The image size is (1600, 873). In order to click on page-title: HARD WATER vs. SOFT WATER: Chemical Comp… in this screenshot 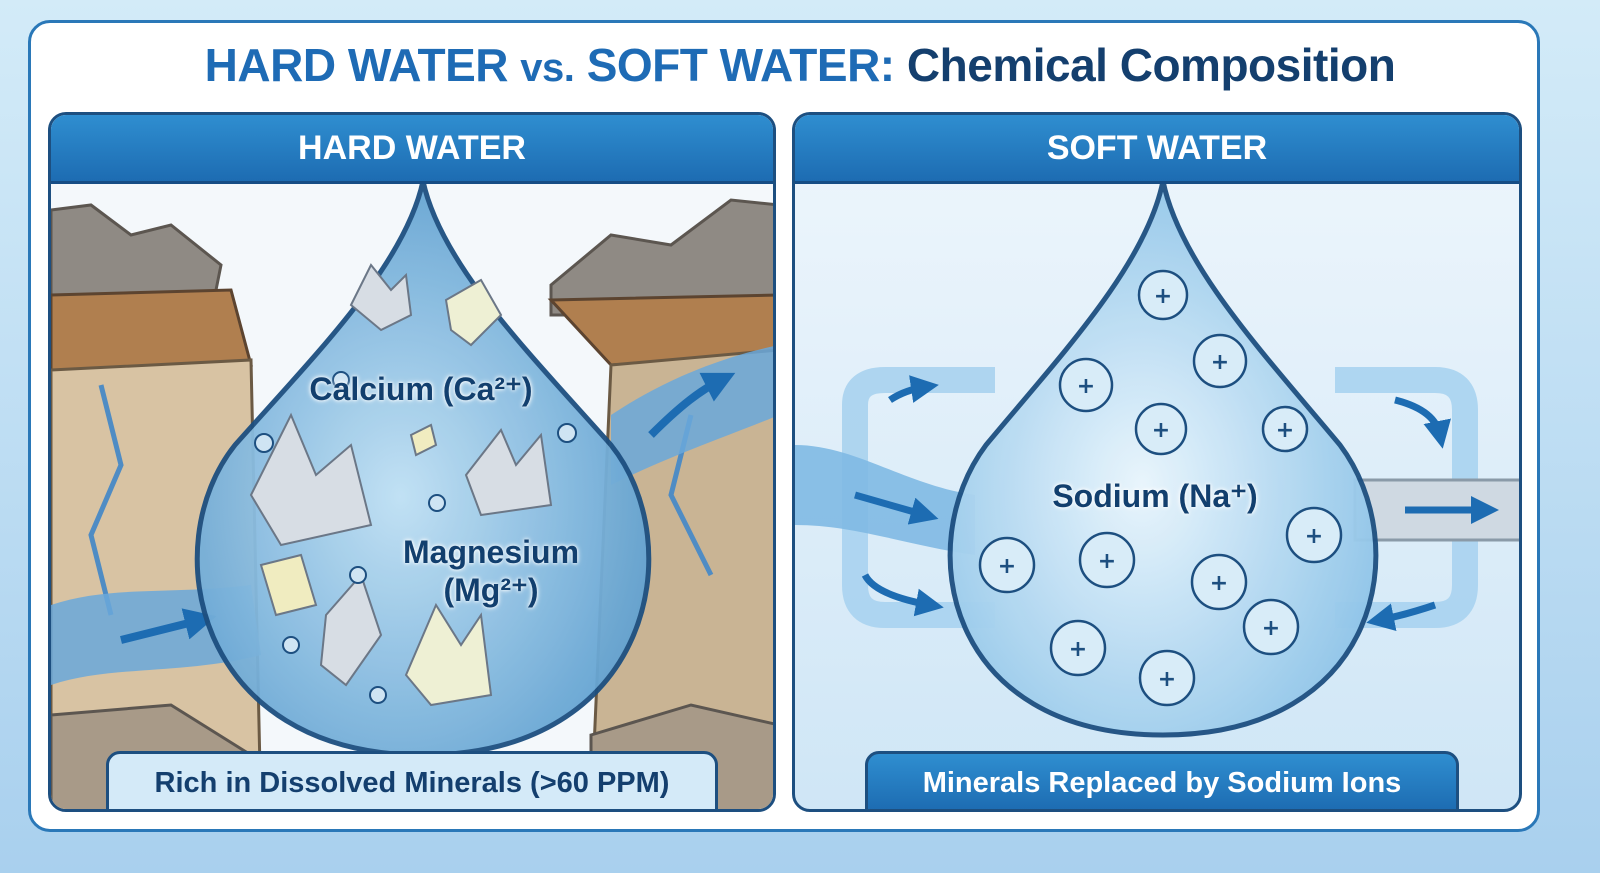, I will do `click(800, 65)`.